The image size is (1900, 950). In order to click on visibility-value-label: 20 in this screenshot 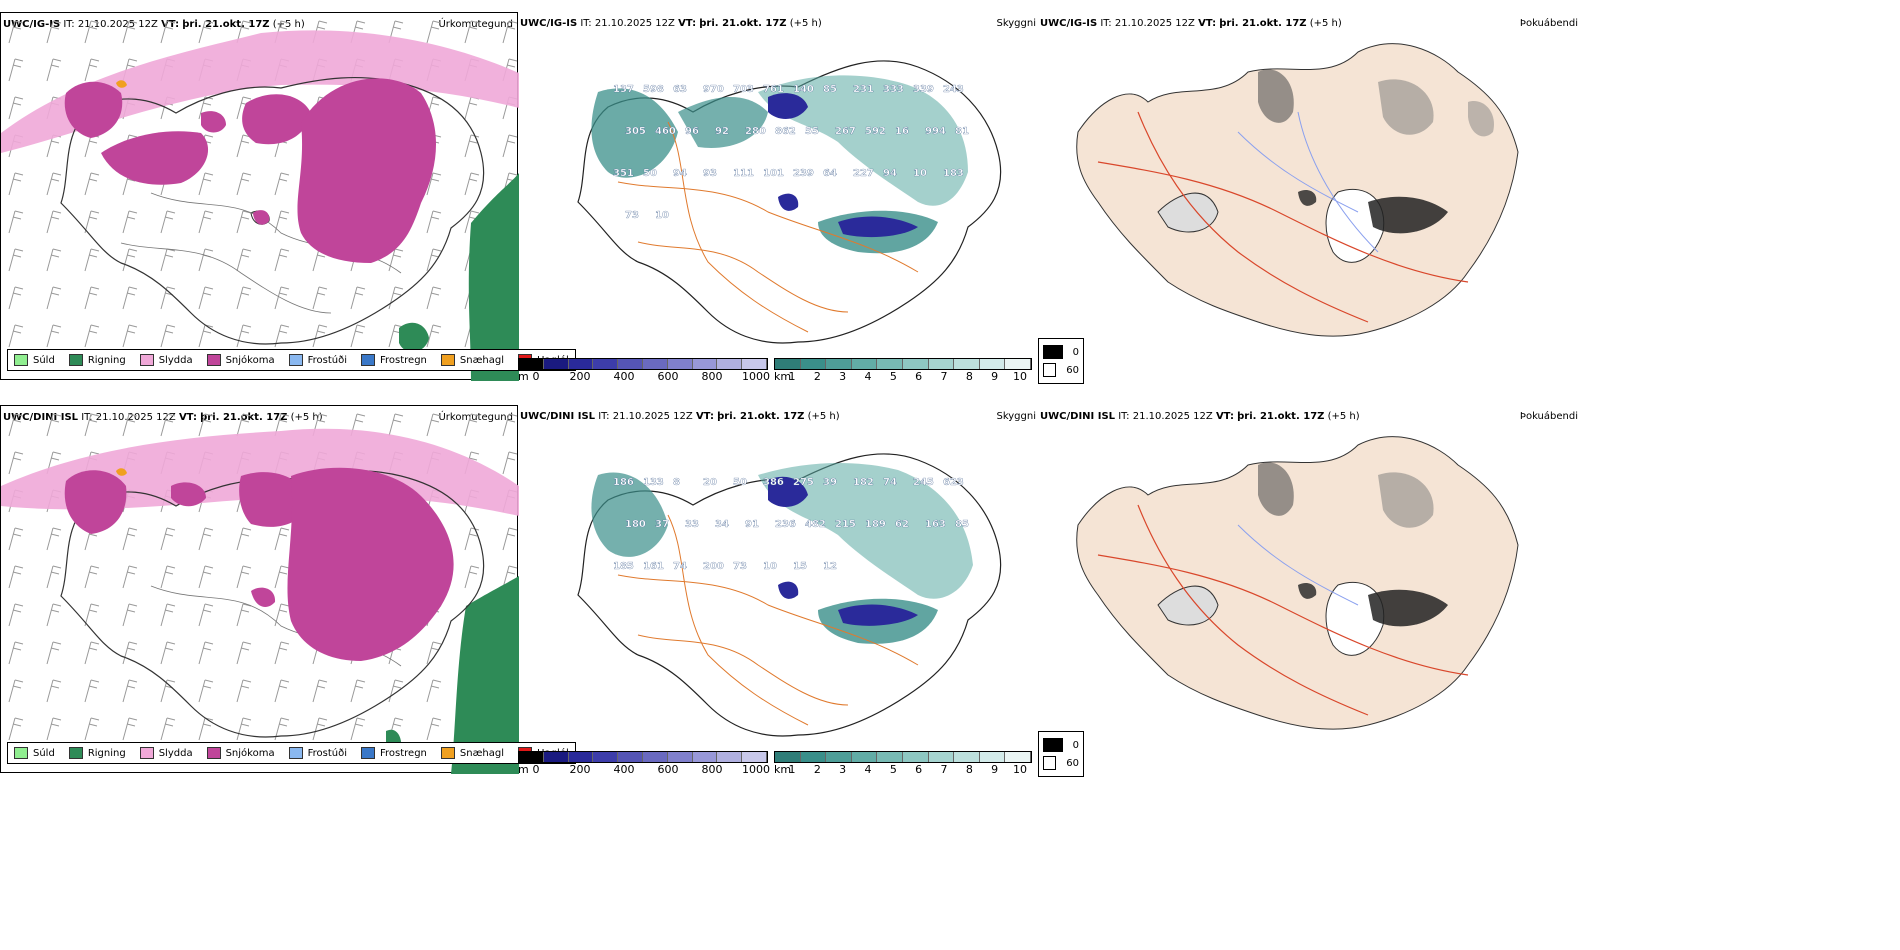, I will do `click(710, 482)`.